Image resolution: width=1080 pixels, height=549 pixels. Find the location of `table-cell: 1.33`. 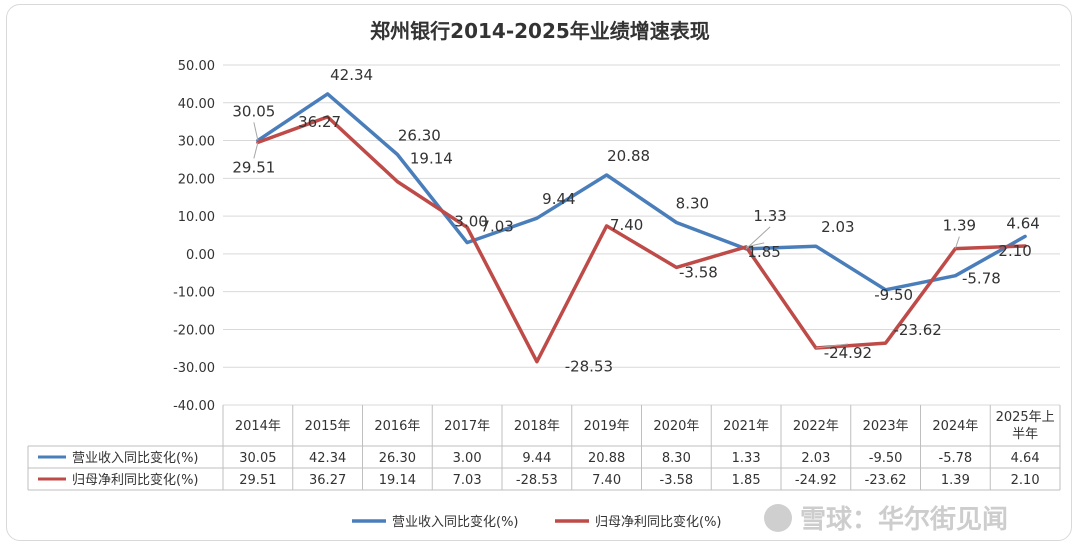

table-cell: 1.33 is located at coordinates (746, 458).